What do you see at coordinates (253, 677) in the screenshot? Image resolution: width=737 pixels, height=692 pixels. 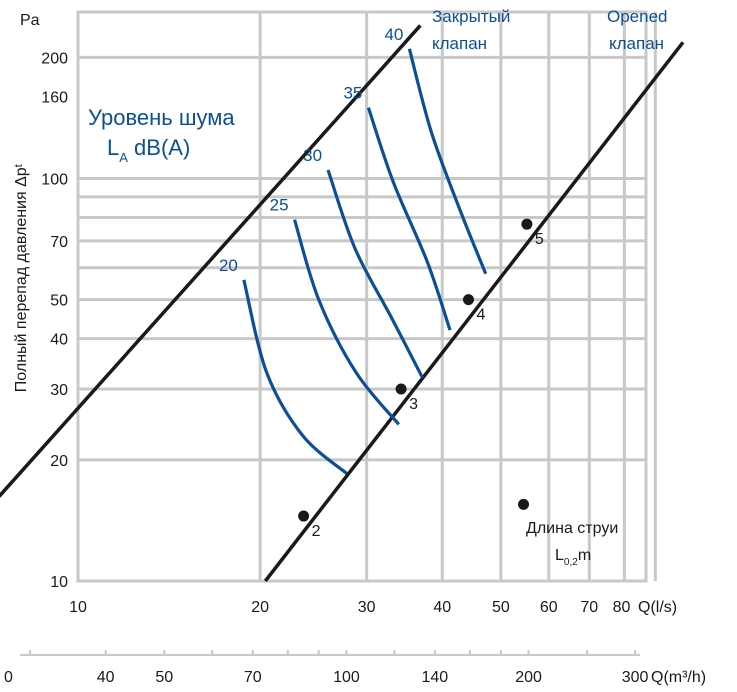 I see `x2-tick-label: 70` at bounding box center [253, 677].